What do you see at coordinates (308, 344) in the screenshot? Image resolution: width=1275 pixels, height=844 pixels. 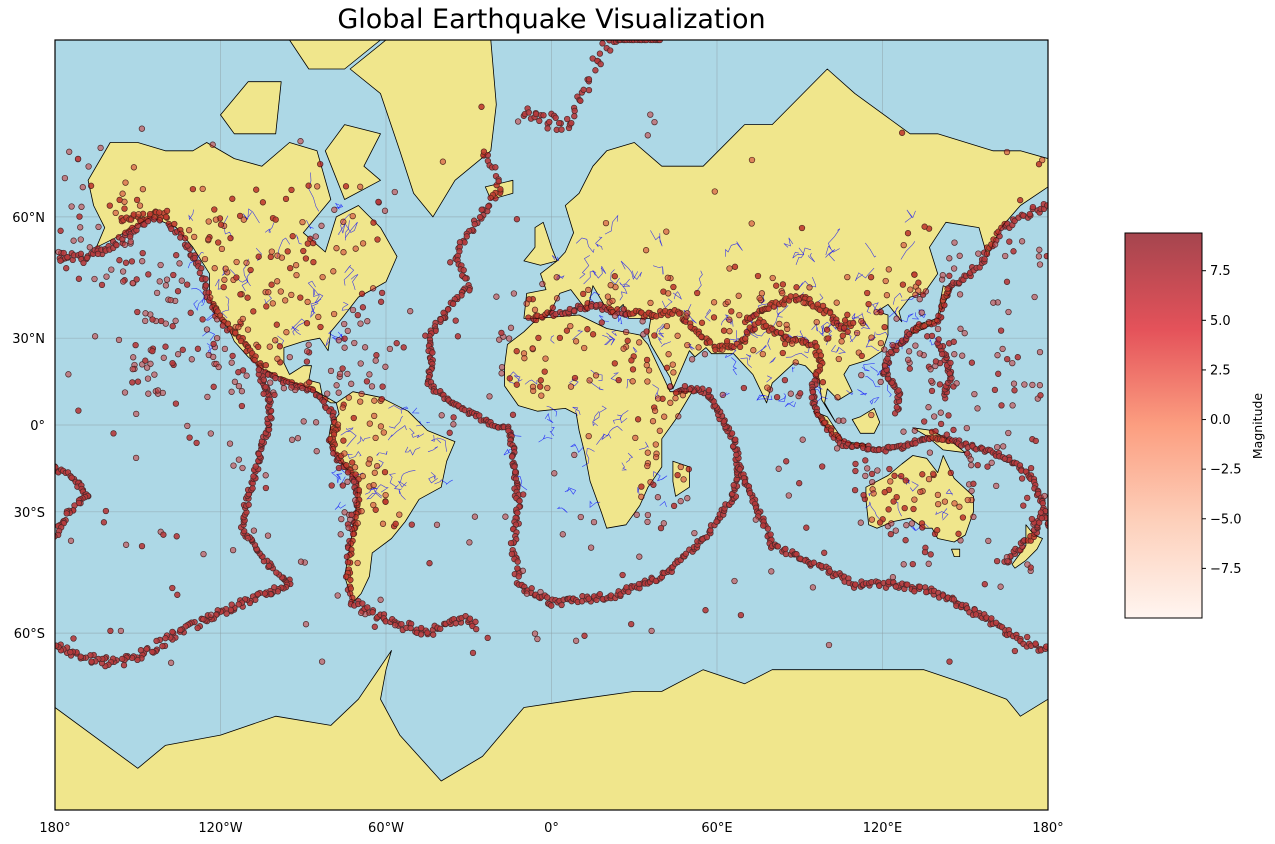 I see `earthquake-point-1923` at bounding box center [308, 344].